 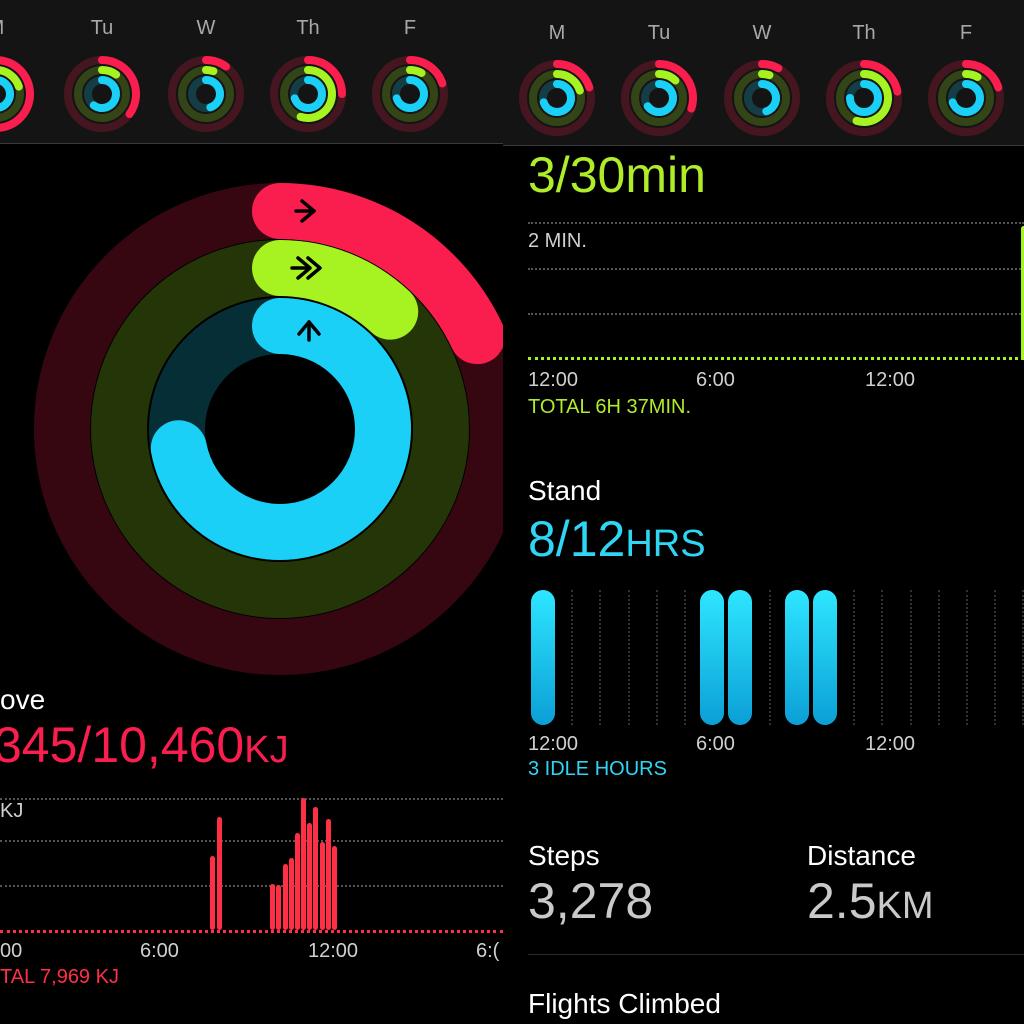 I want to click on move-value: 345/10,460KJ, so click(x=144, y=745).